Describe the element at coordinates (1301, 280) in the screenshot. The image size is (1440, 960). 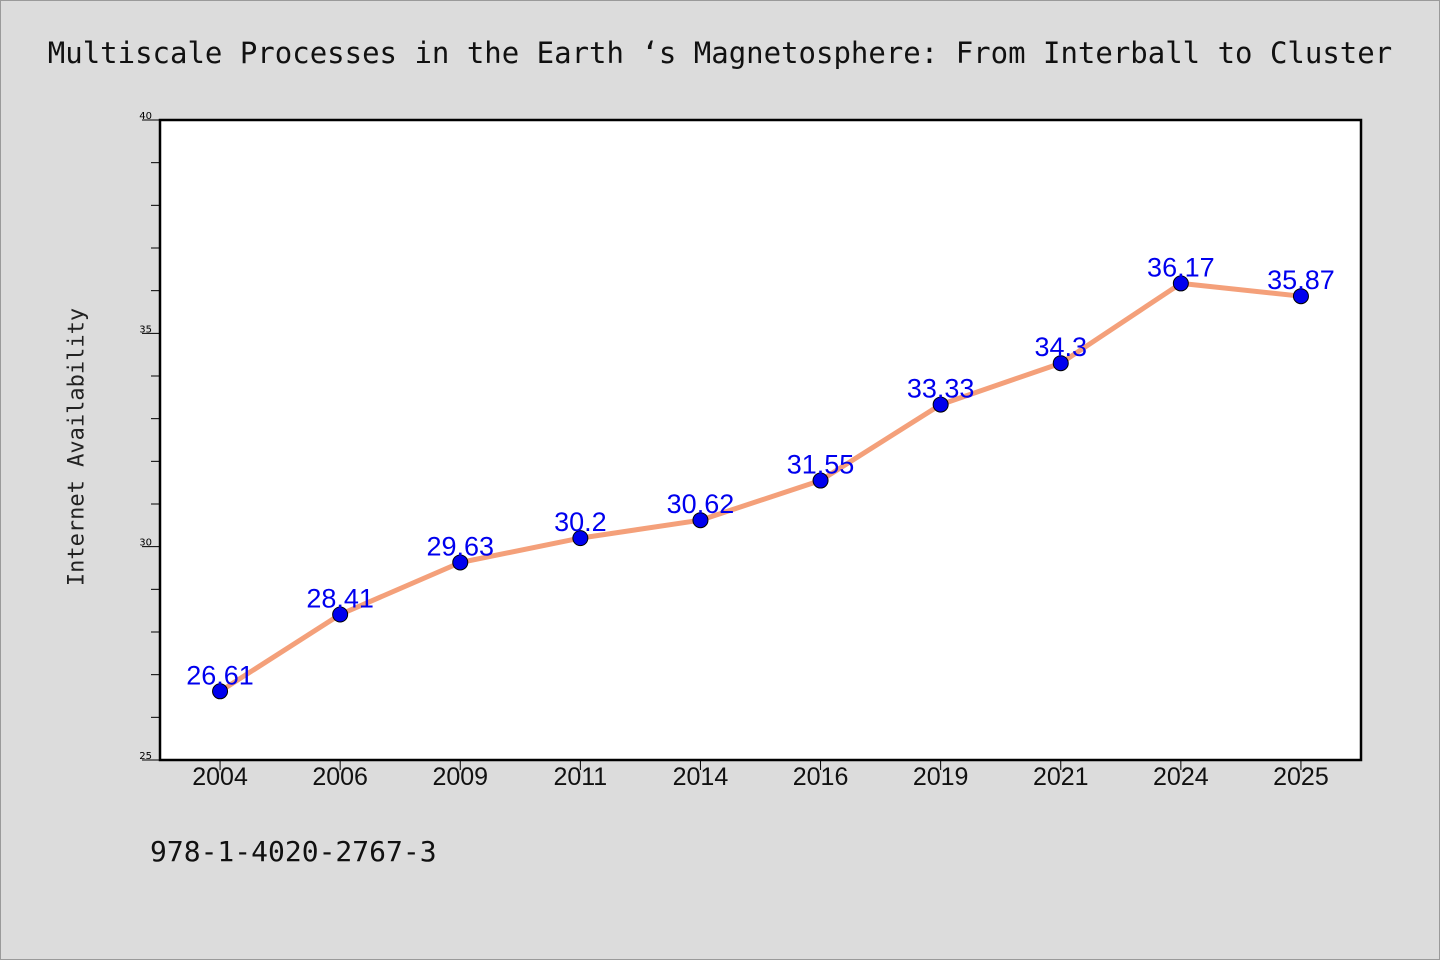
I see `data-label: 35.87` at that location.